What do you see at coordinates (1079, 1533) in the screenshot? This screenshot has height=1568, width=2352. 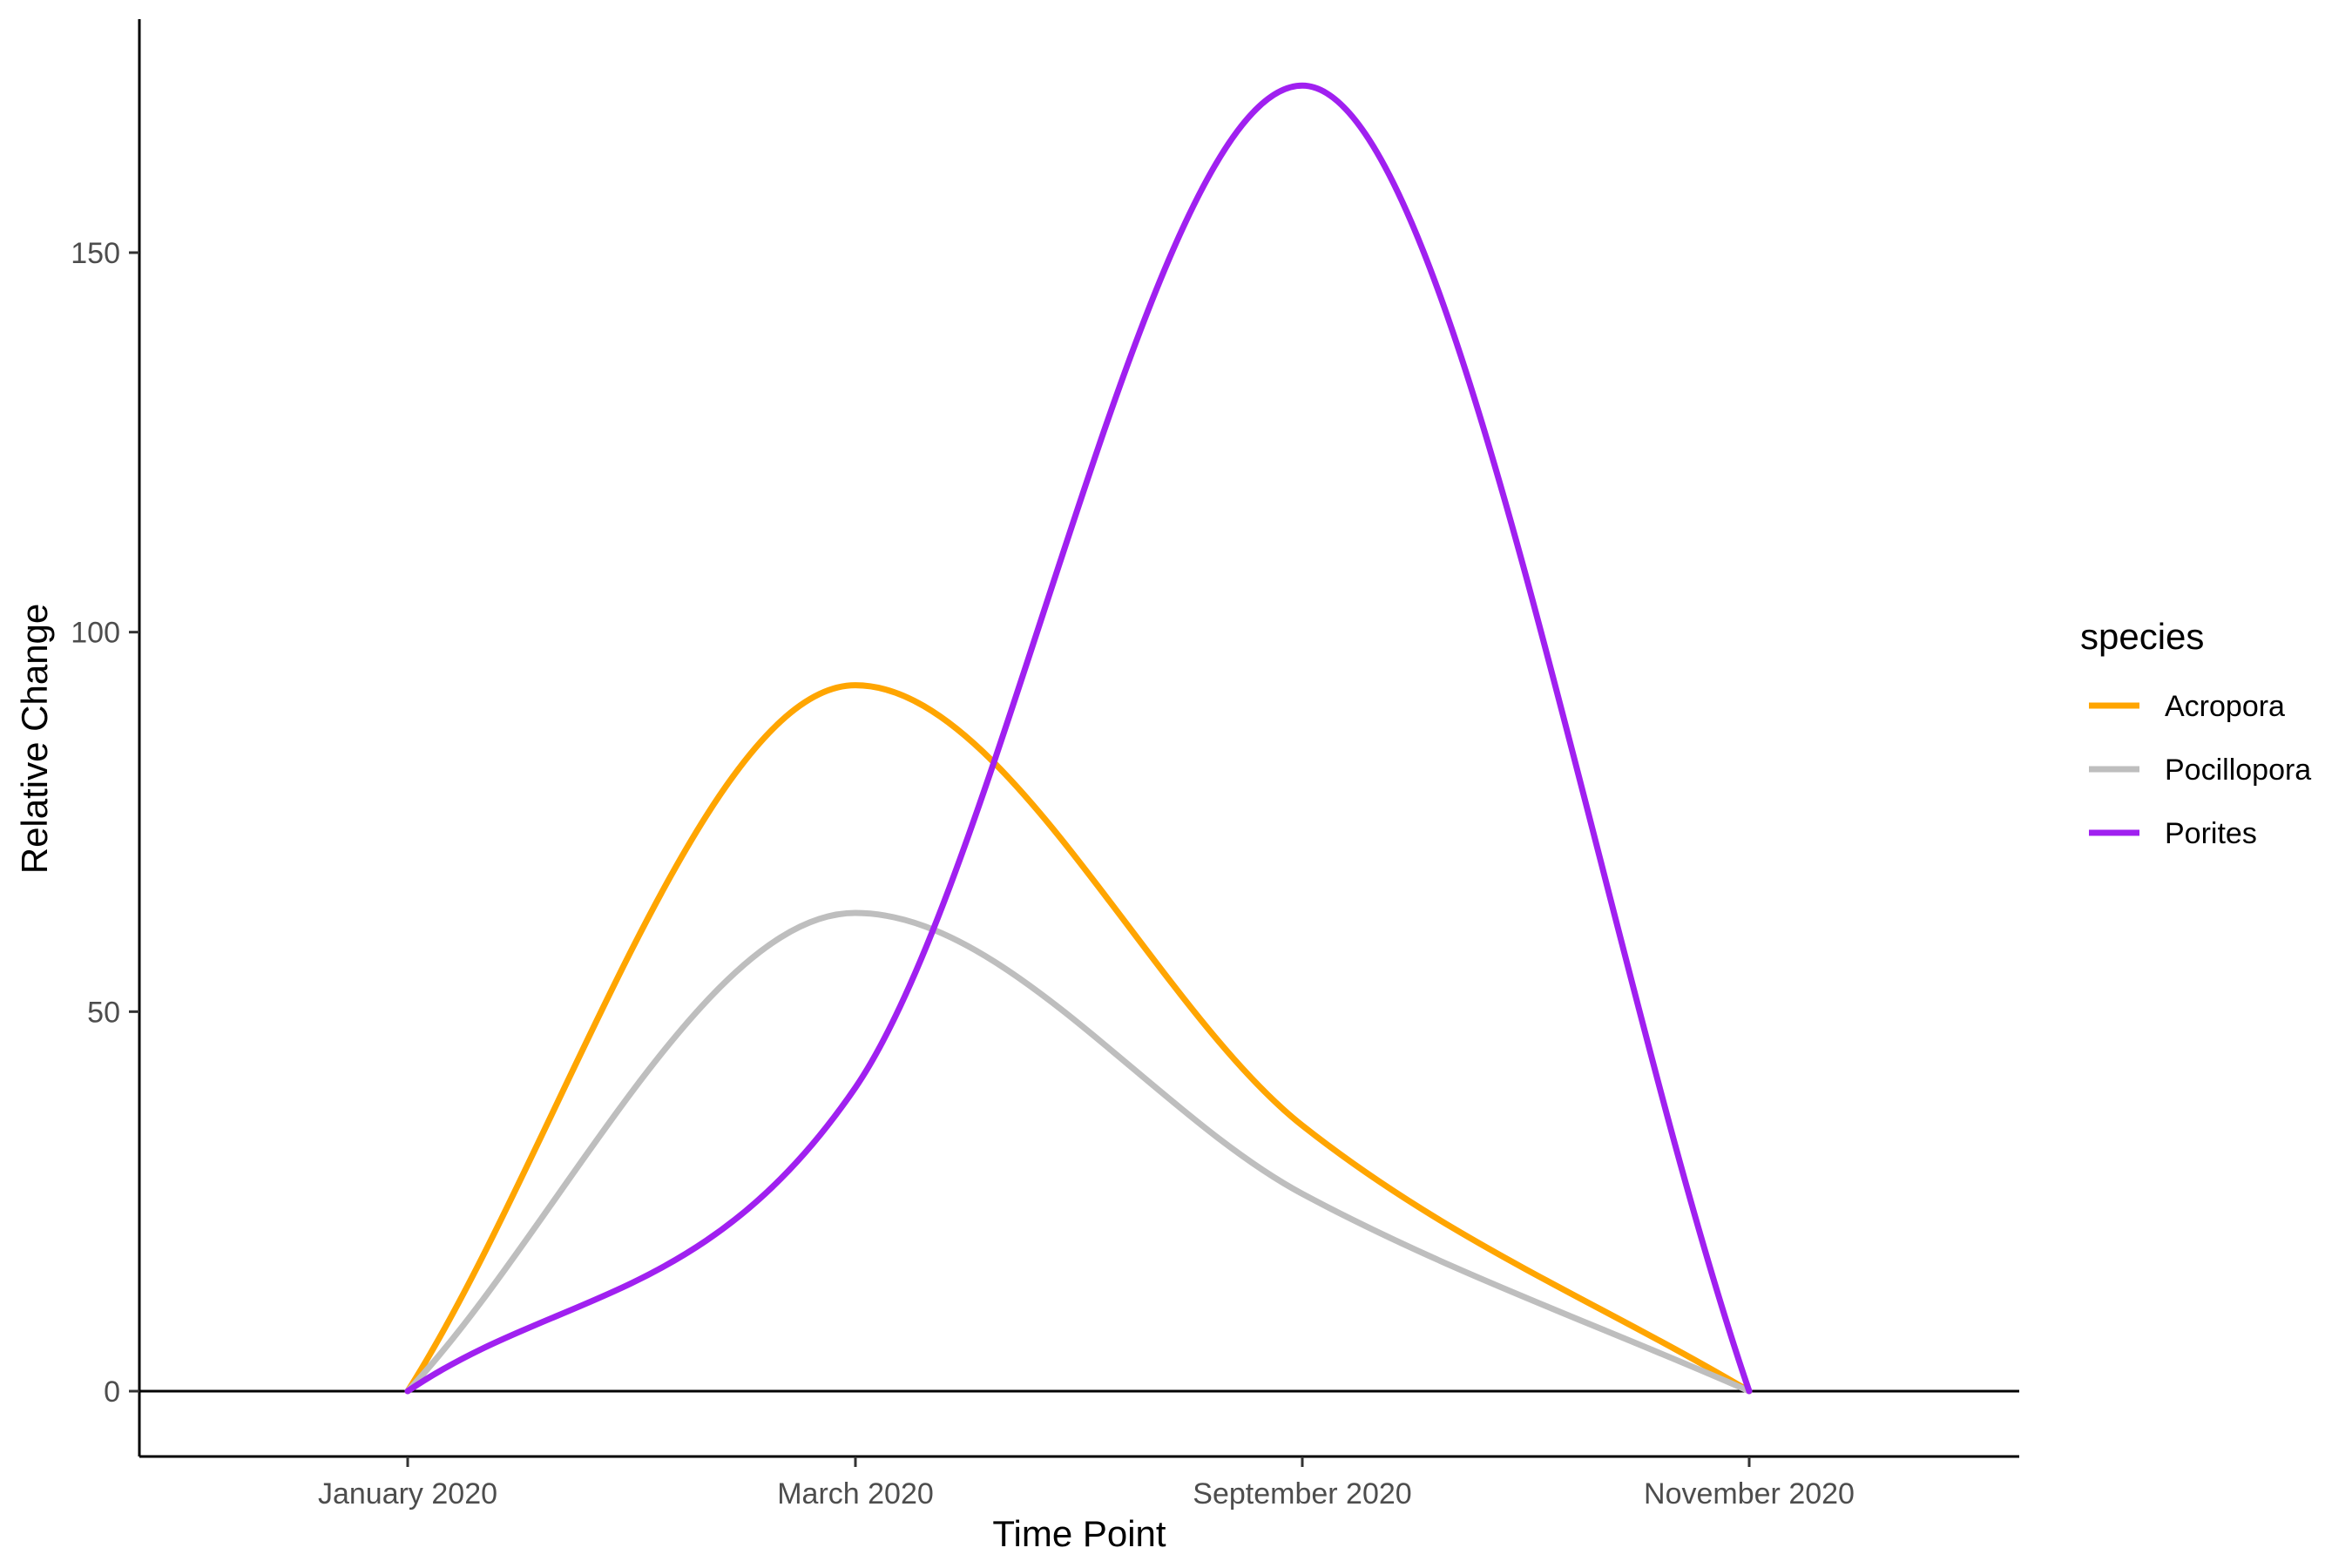 I see `x-axis-title: Time Point` at bounding box center [1079, 1533].